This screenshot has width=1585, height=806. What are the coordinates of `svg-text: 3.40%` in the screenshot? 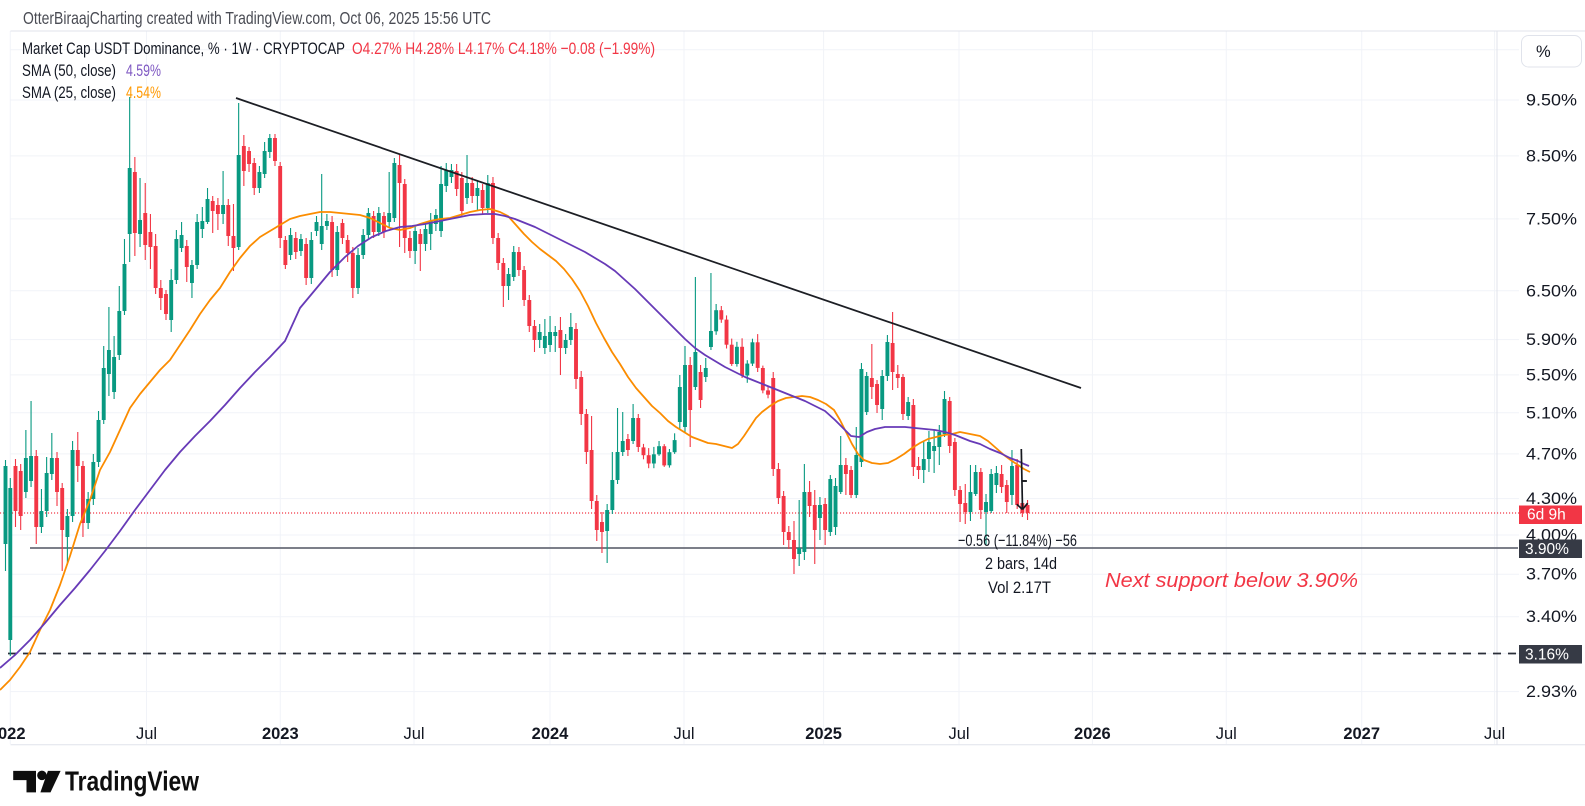 It's located at (1551, 617).